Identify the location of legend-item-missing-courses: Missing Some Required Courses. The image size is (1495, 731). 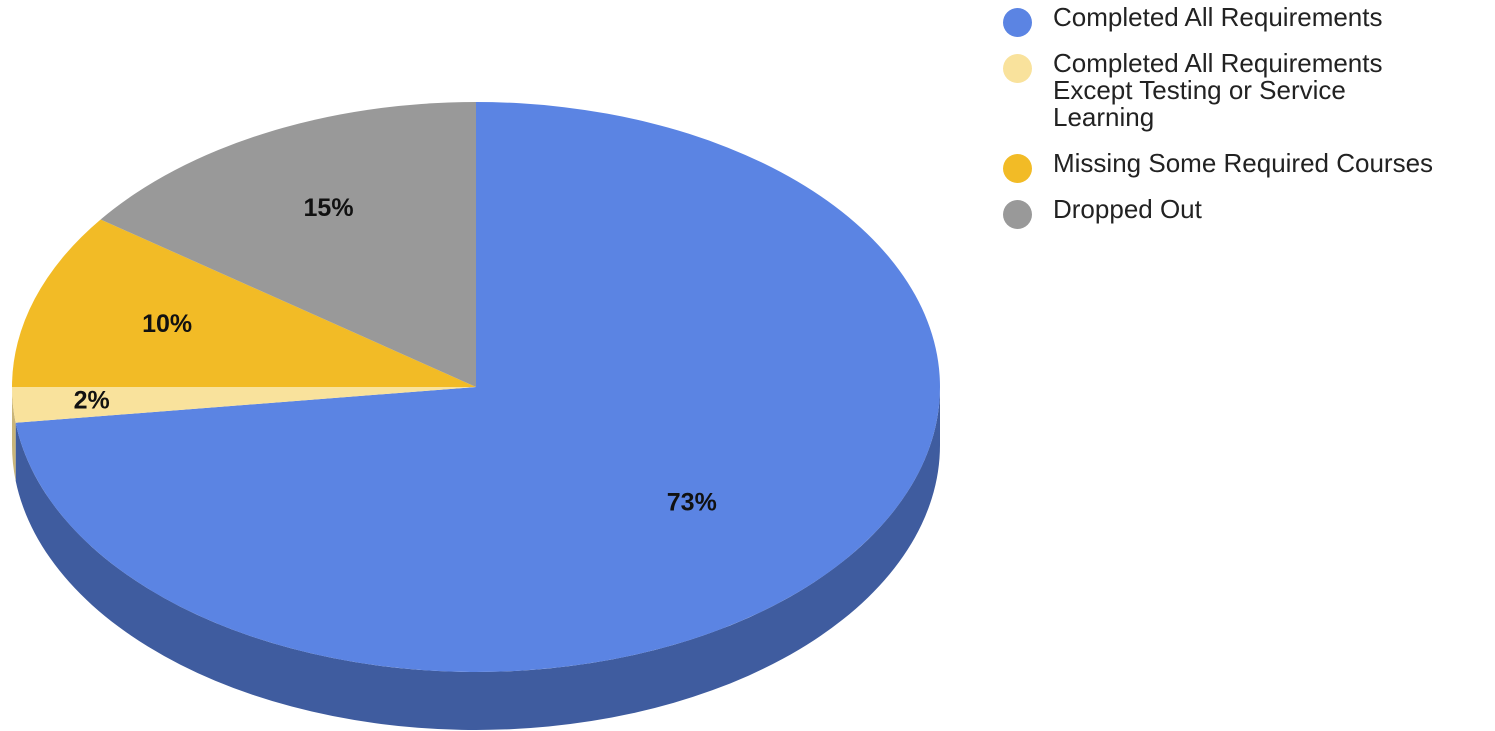
(1248, 165).